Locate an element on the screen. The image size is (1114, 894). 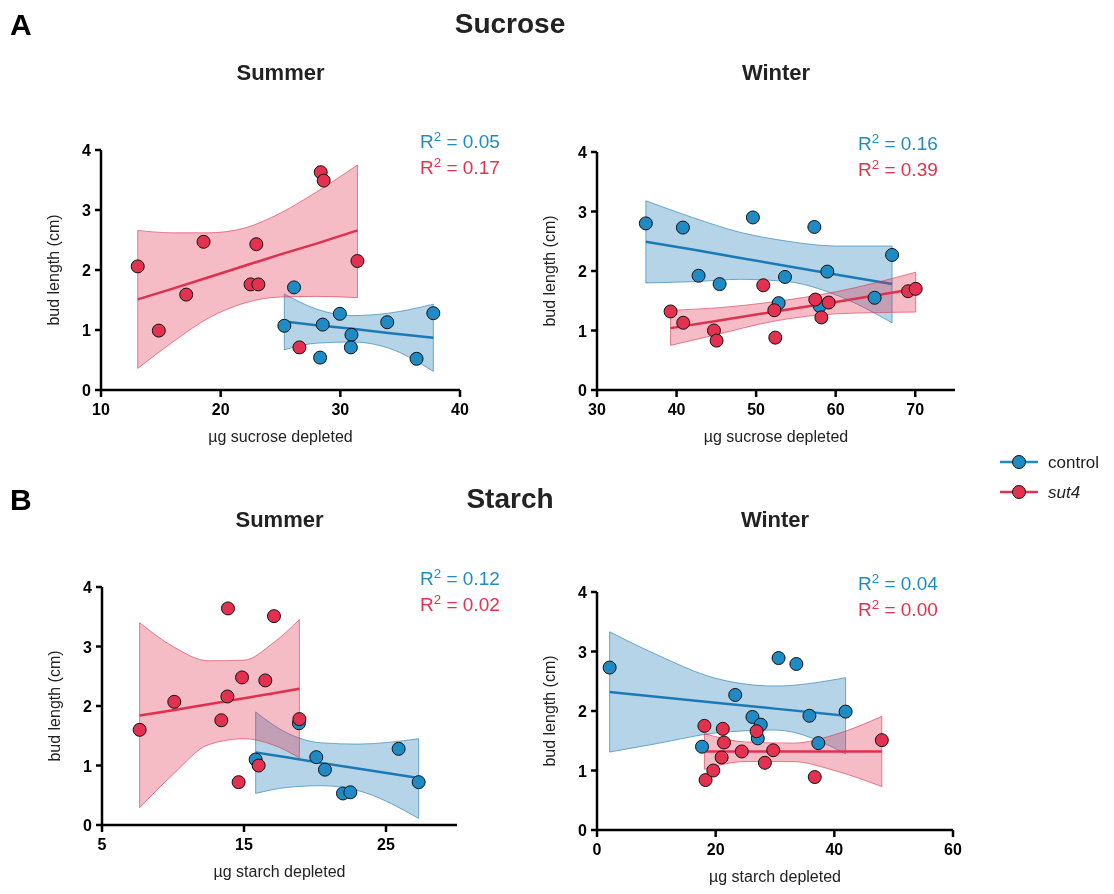
x-tick-label: 25 is located at coordinates (386, 844).